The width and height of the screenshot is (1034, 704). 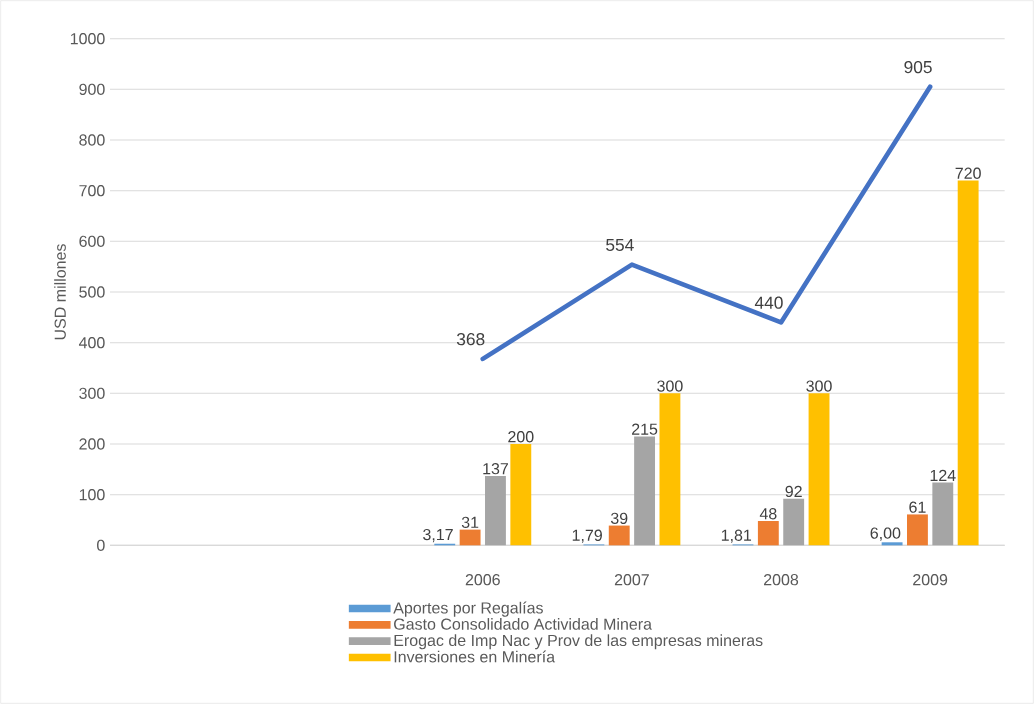 I want to click on y-tick-label: 800, so click(x=92, y=140).